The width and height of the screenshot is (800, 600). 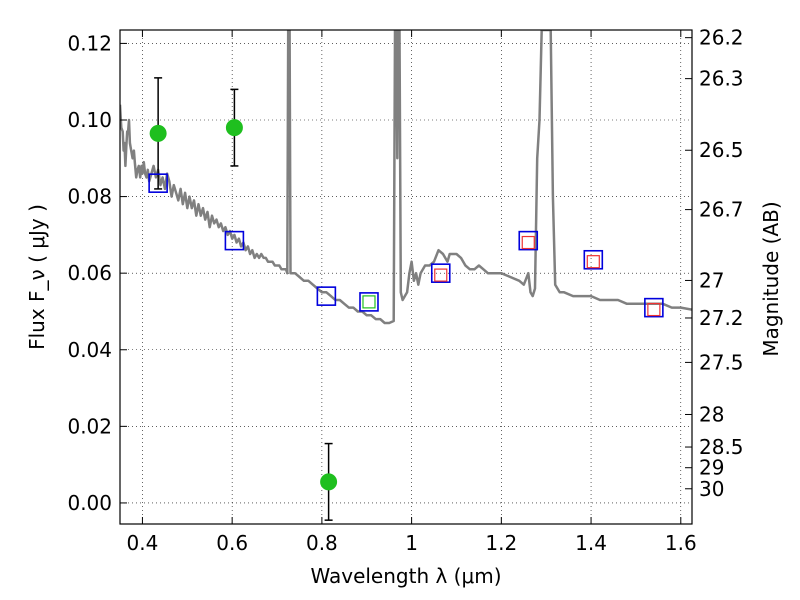 What do you see at coordinates (721, 447) in the screenshot?
I see `y-right-tick-label: 28.5` at bounding box center [721, 447].